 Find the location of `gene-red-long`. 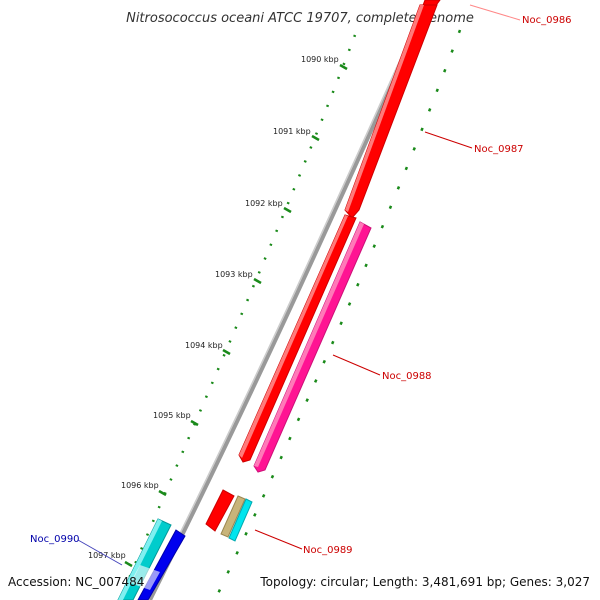

gene-red-long is located at coordinates (297, 338).